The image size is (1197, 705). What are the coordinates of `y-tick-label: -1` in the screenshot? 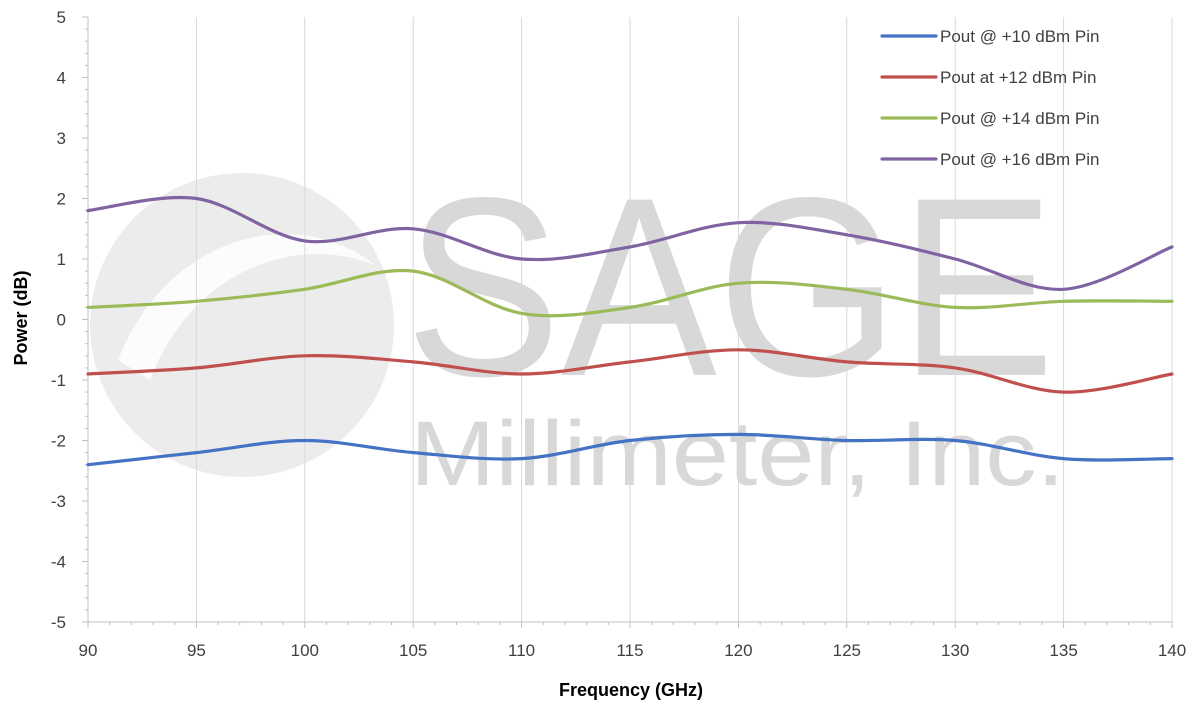 It's located at (58, 380).